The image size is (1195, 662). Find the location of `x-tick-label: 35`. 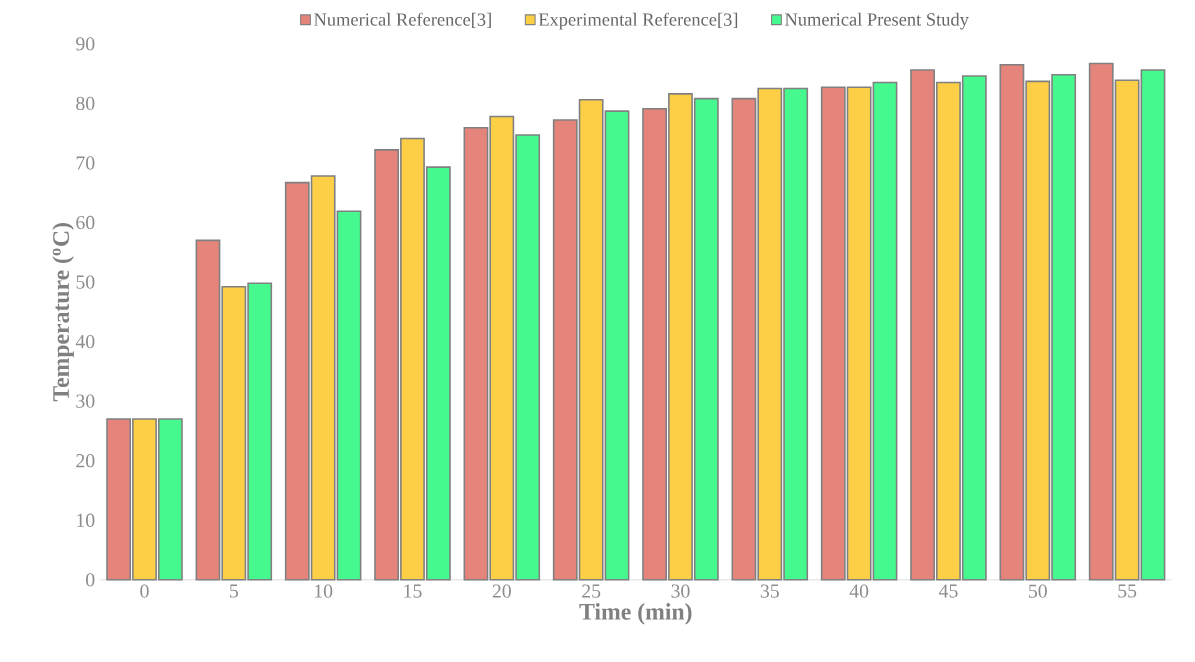

x-tick-label: 35 is located at coordinates (769, 591).